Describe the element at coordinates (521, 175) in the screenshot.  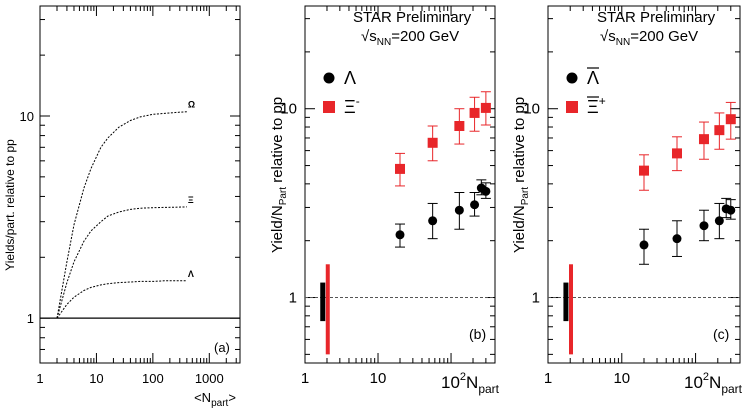
I see `panel-c-ylabel: Yield/NPart relative to pp` at that location.